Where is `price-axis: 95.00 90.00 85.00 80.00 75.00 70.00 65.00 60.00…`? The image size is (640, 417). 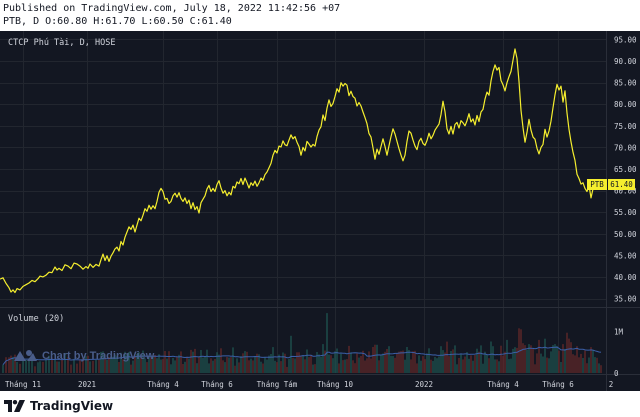
price-axis: 95.00 90.00 85.00 80.00 75.00 70.00 65.00 60.00… is located at coordinates (625, 169).